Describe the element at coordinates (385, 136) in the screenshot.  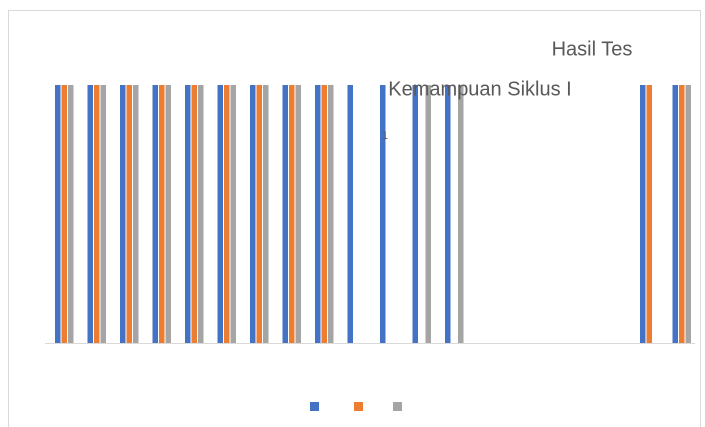
I see `annotation: 1` at that location.